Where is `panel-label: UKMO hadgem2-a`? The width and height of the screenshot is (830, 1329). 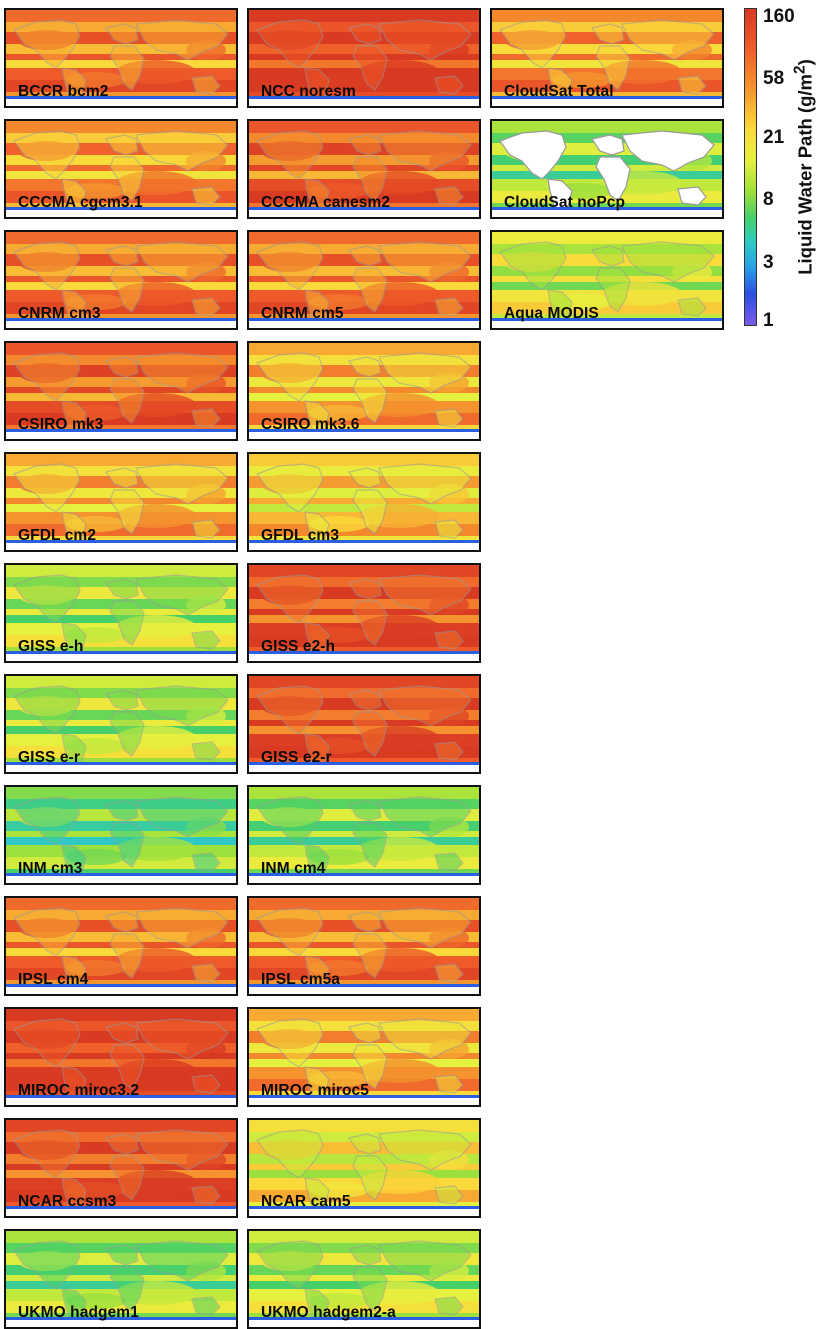 panel-label: UKMO hadgem2-a is located at coordinates (328, 1312).